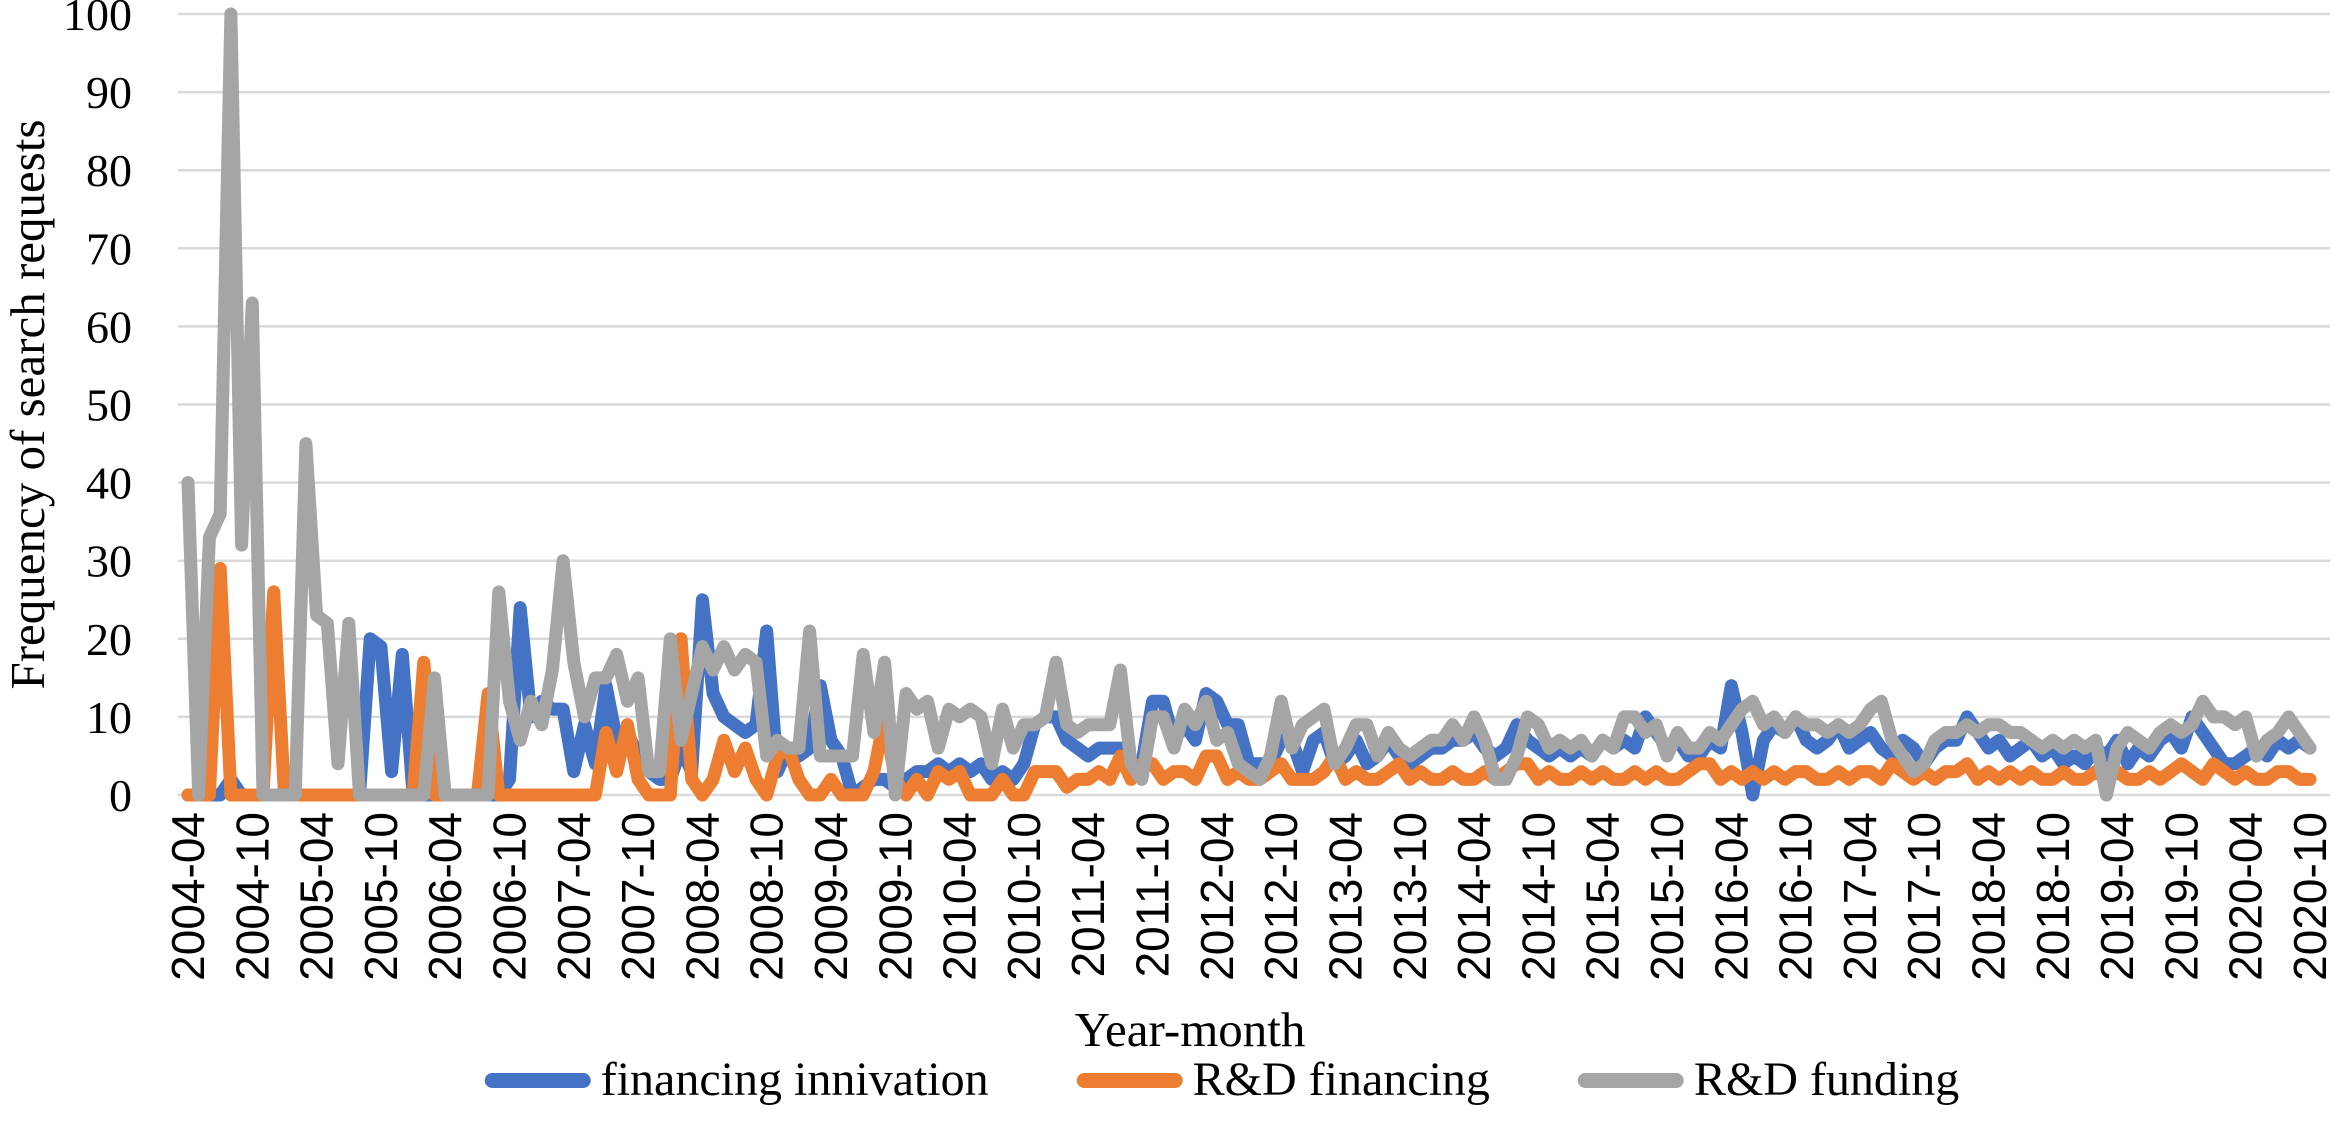 The height and width of the screenshot is (1144, 2333). I want to click on legend-label: R&D financing, so click(1341, 1079).